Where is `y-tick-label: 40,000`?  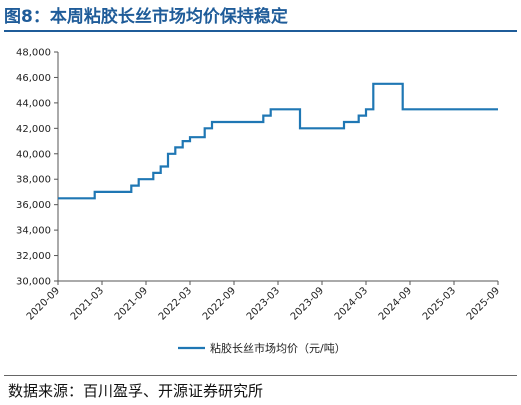 y-tick-label: 40,000 is located at coordinates (33, 154).